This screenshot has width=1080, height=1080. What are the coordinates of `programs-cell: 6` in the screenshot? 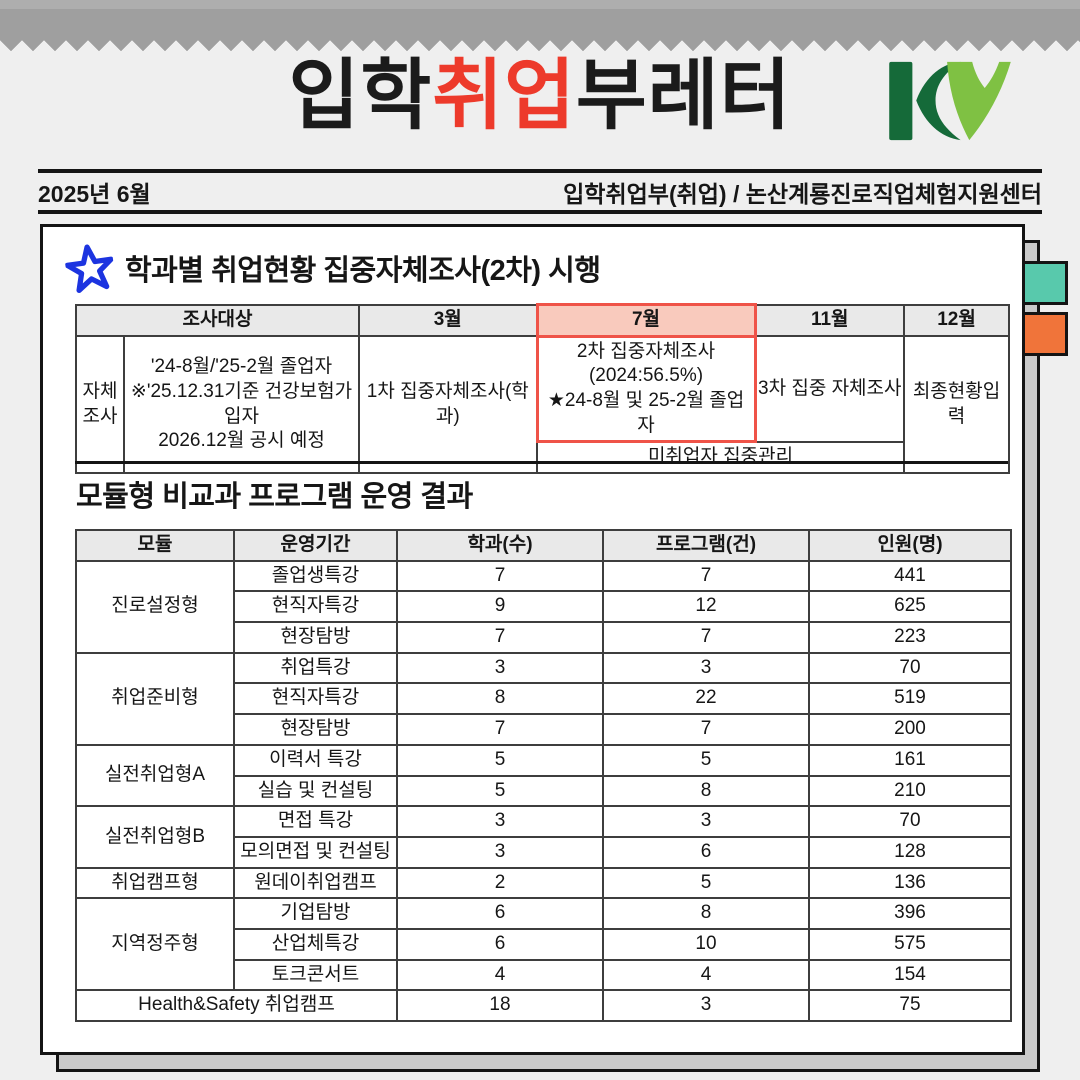 It's located at (706, 852).